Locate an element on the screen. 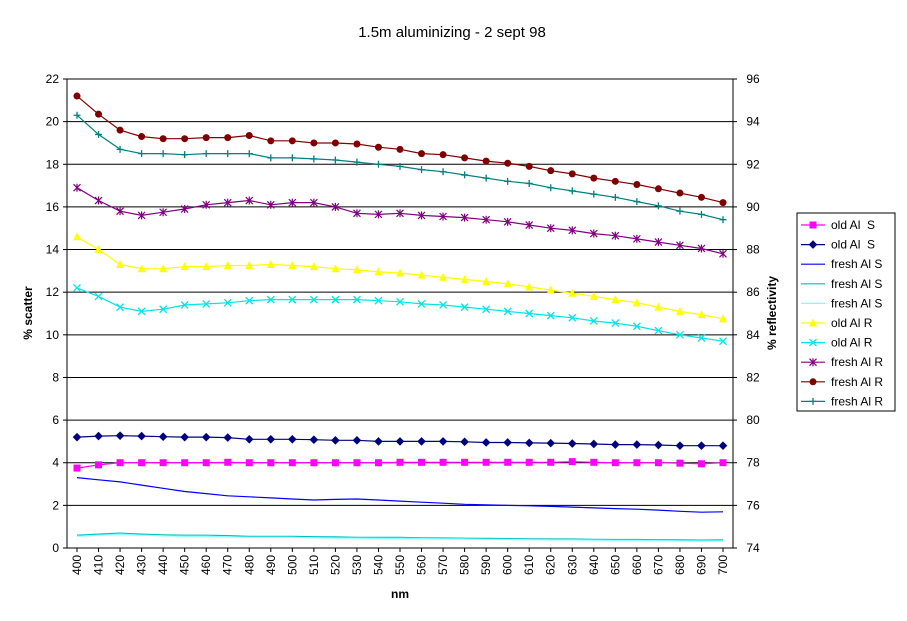  y-left-tick-label: 20 is located at coordinates (53, 122).